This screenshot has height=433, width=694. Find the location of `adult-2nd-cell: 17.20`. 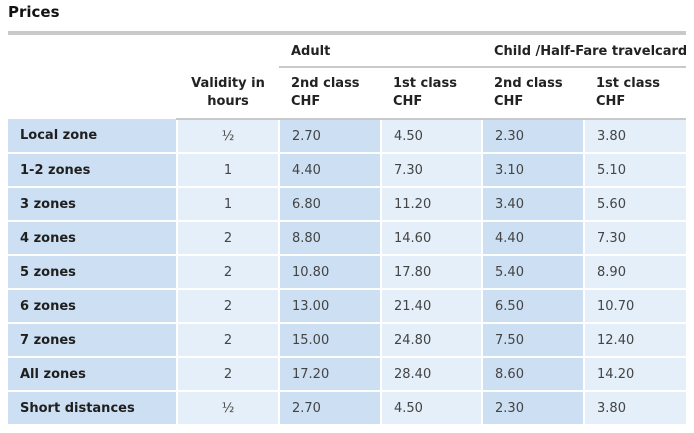

adult-2nd-cell: 17.20 is located at coordinates (330, 374).